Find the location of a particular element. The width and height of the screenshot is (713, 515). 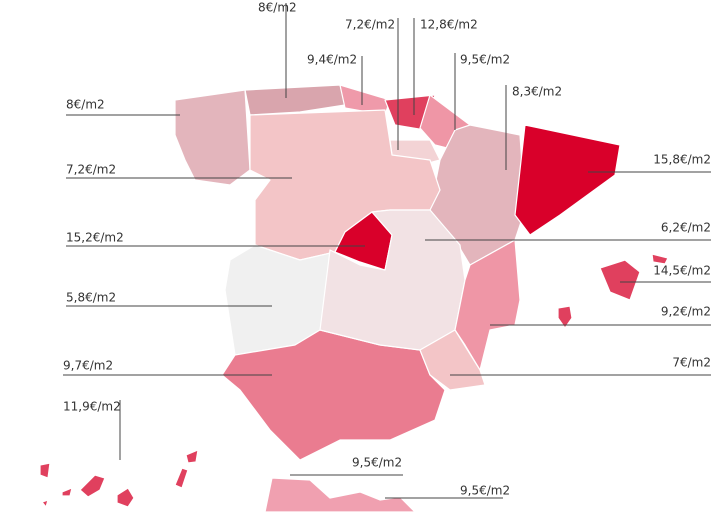

price-label: 6,2€/m2 is located at coordinates (686, 228).